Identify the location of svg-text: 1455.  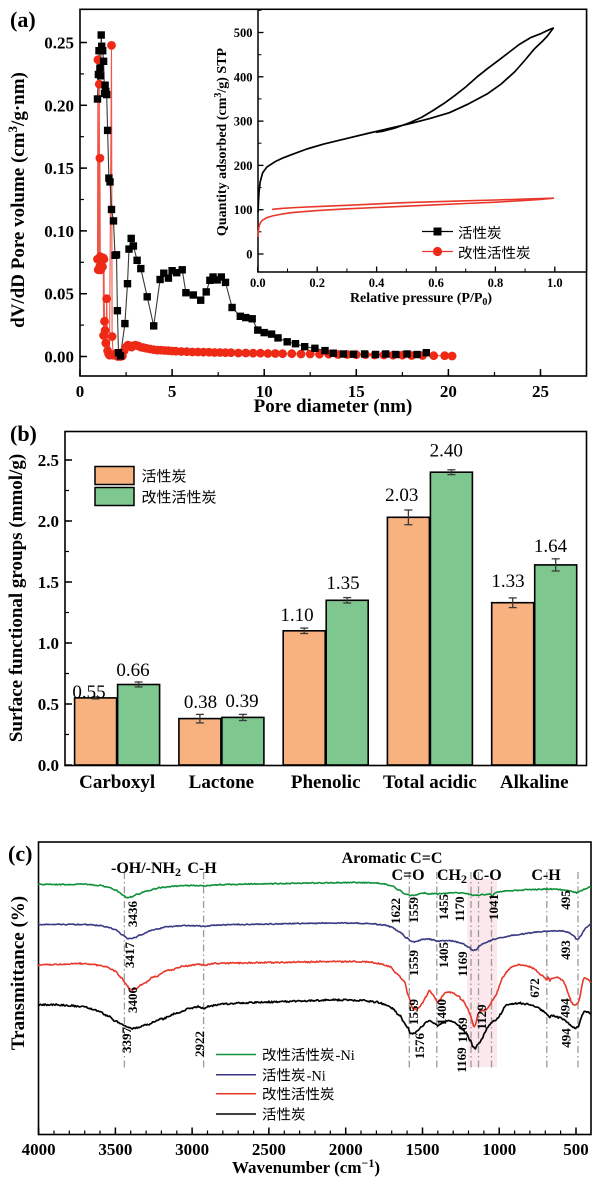
(443, 907).